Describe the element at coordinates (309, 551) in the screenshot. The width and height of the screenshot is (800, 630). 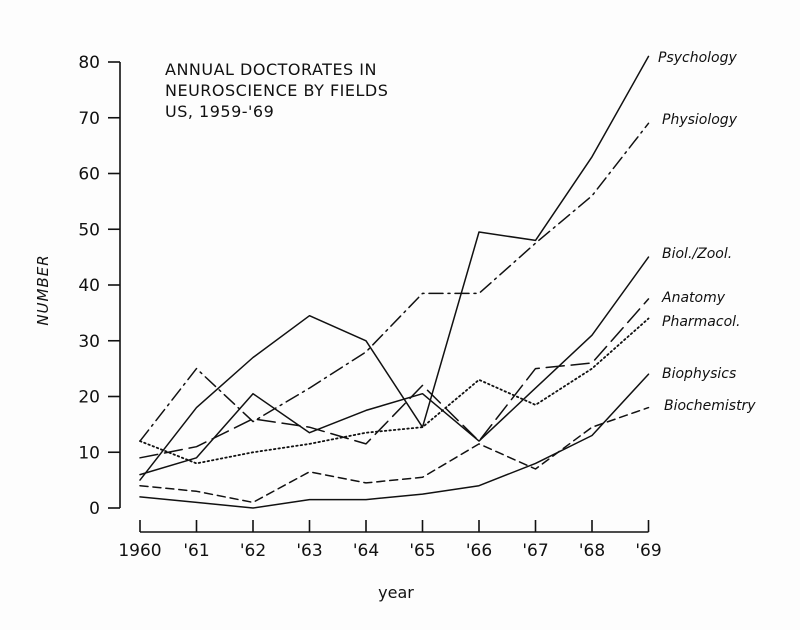
I see `x-tick-label: '63` at that location.